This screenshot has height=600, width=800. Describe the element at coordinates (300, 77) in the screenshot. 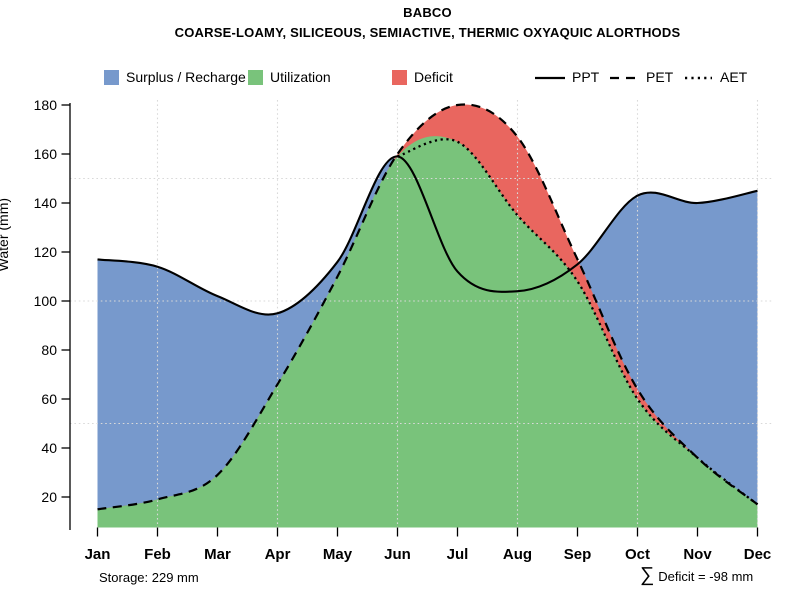

I see `legend-label-utilization: Utilization` at that location.